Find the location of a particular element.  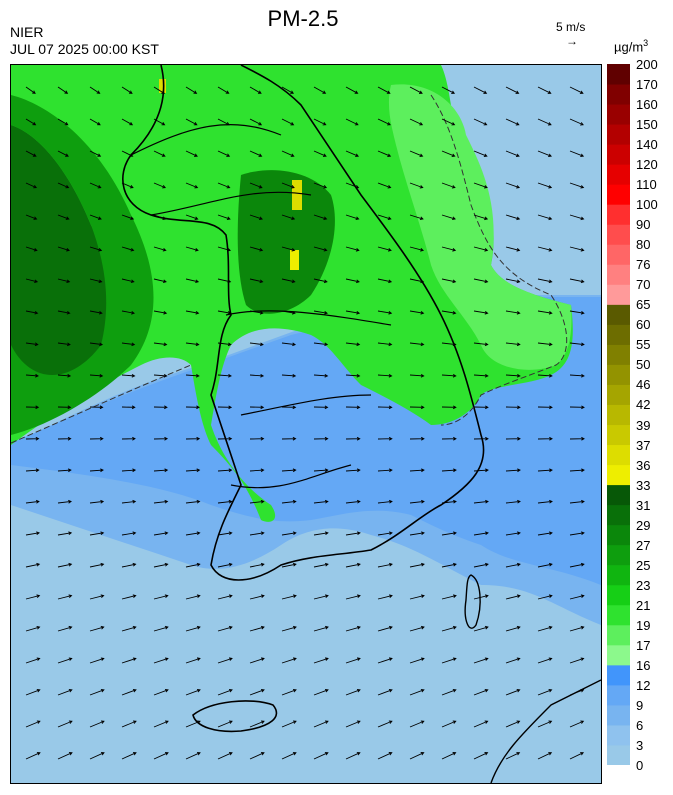

legend-tick-label: 46 is located at coordinates (643, 385).